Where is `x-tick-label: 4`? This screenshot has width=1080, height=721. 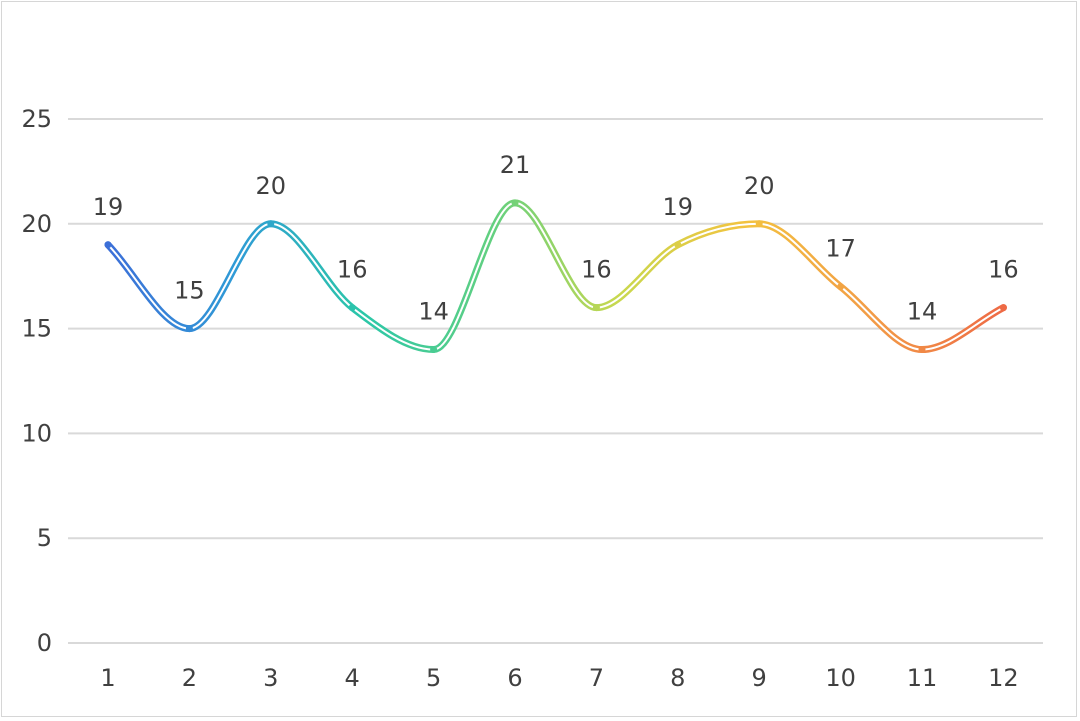
x-tick-label: 4 is located at coordinates (352, 678).